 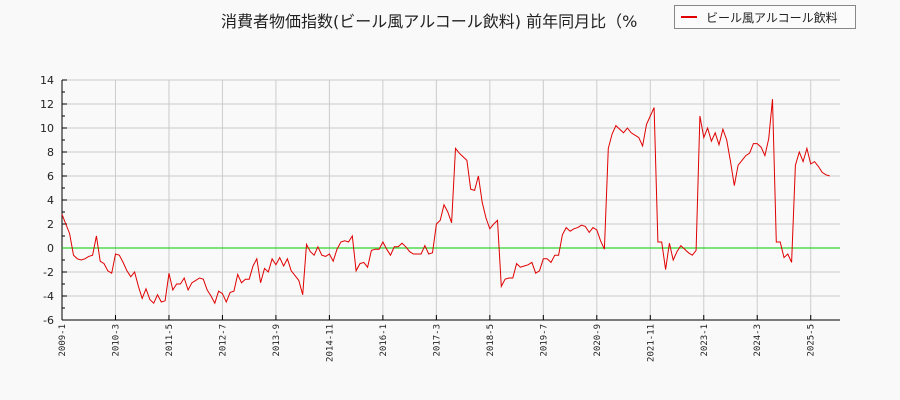 What do you see at coordinates (758, 340) in the screenshot?
I see `x-tick-label: 2024-3` at bounding box center [758, 340].